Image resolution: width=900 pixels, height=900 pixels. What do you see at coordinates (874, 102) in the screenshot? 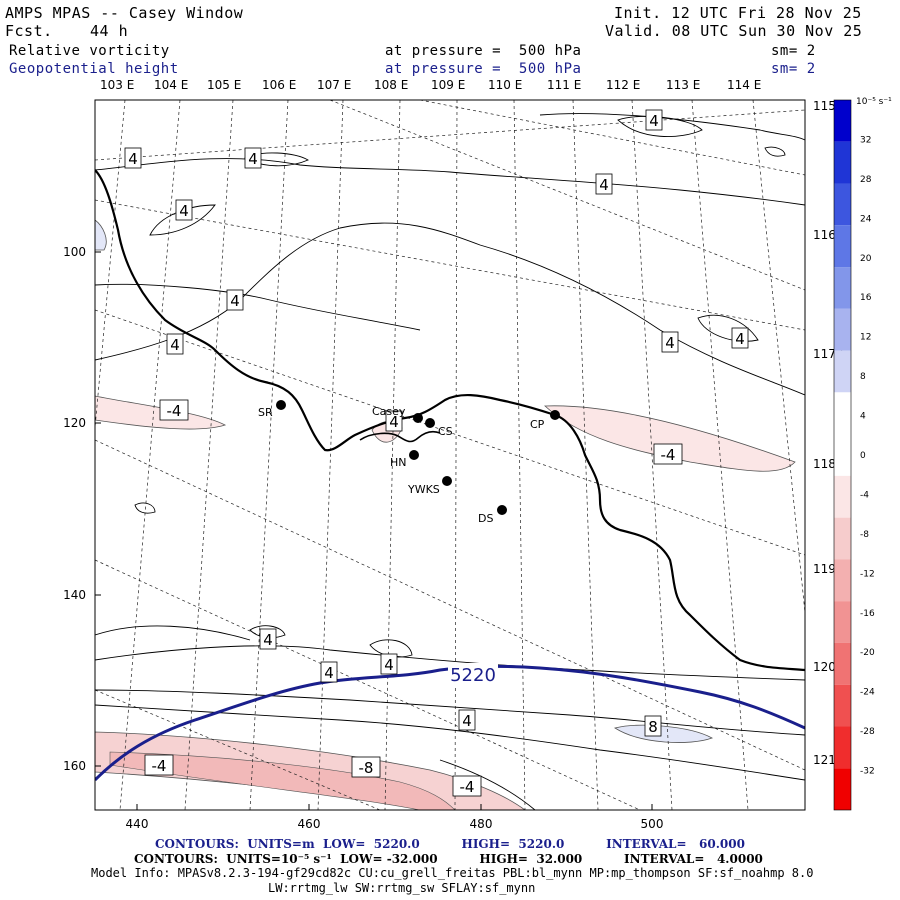
I see `colorbar-unit: 10⁻⁵ s⁻¹` at bounding box center [874, 102].